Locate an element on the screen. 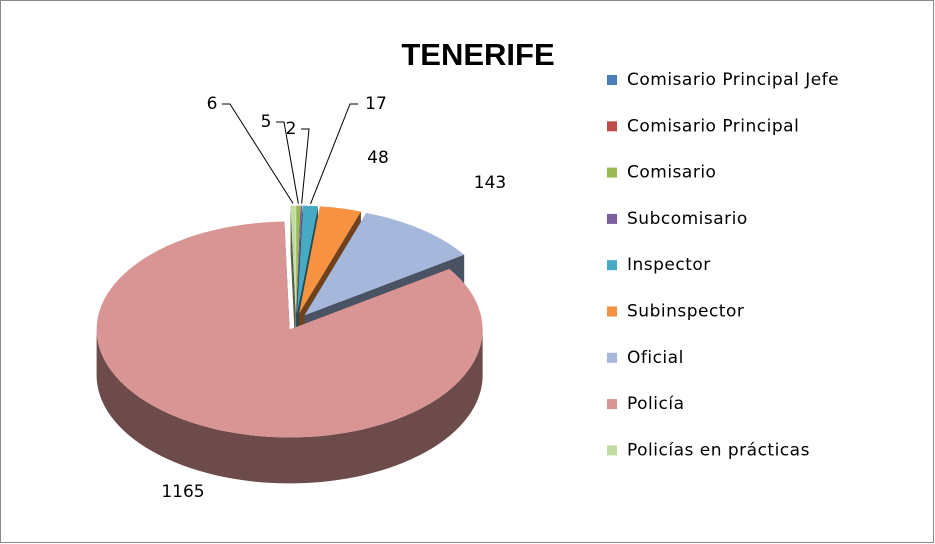 The width and height of the screenshot is (935, 544). legend-label: Comisario Principal is located at coordinates (713, 126).